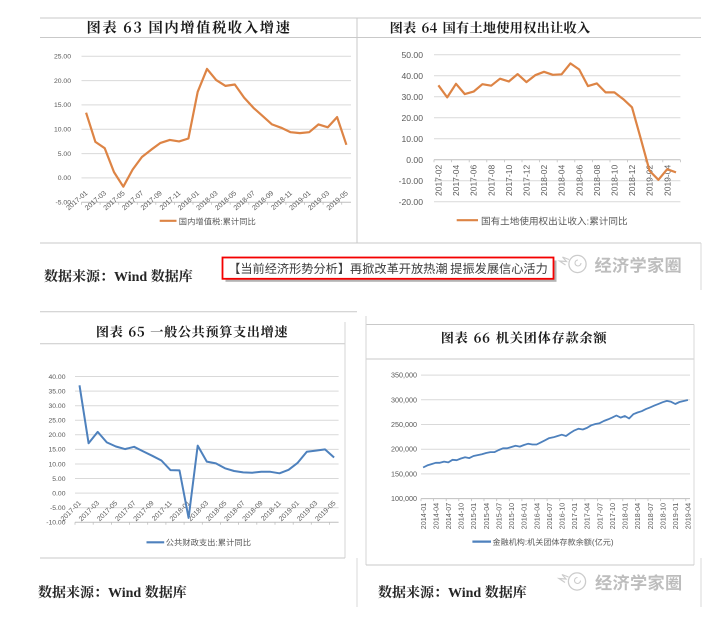 The image size is (724, 637). I want to click on svg-text: 2017-12, so click(527, 180).